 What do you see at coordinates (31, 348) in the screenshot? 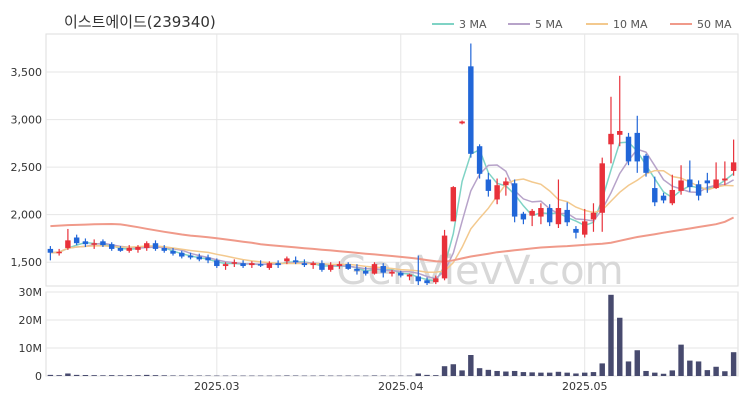
I see `volume-tick-label: 10M` at bounding box center [31, 348].